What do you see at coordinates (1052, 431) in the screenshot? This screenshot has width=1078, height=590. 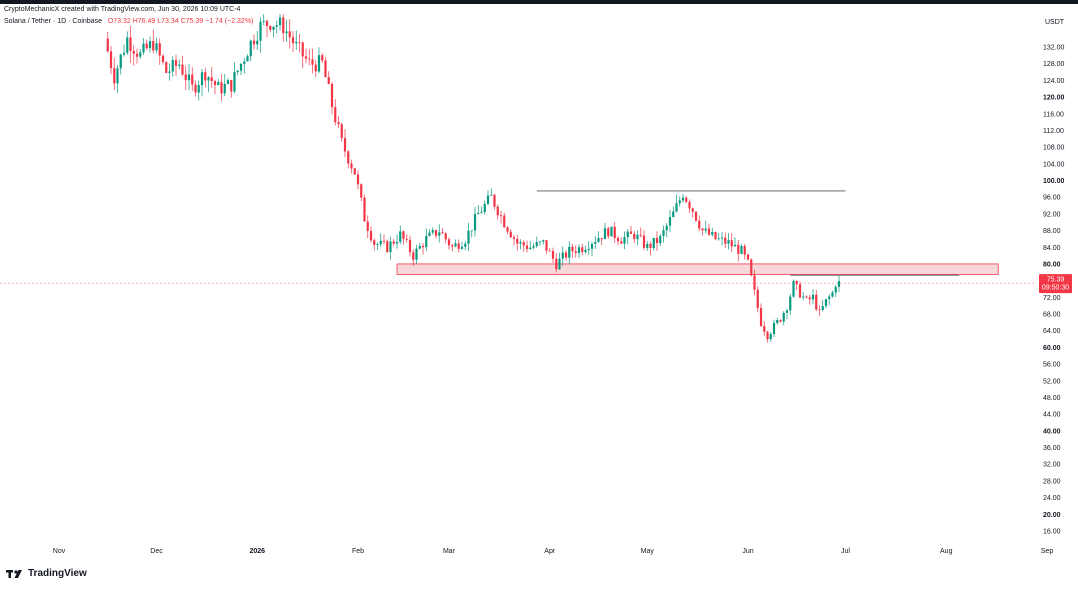 I see `y-tick-label: 40.00` at bounding box center [1052, 431].